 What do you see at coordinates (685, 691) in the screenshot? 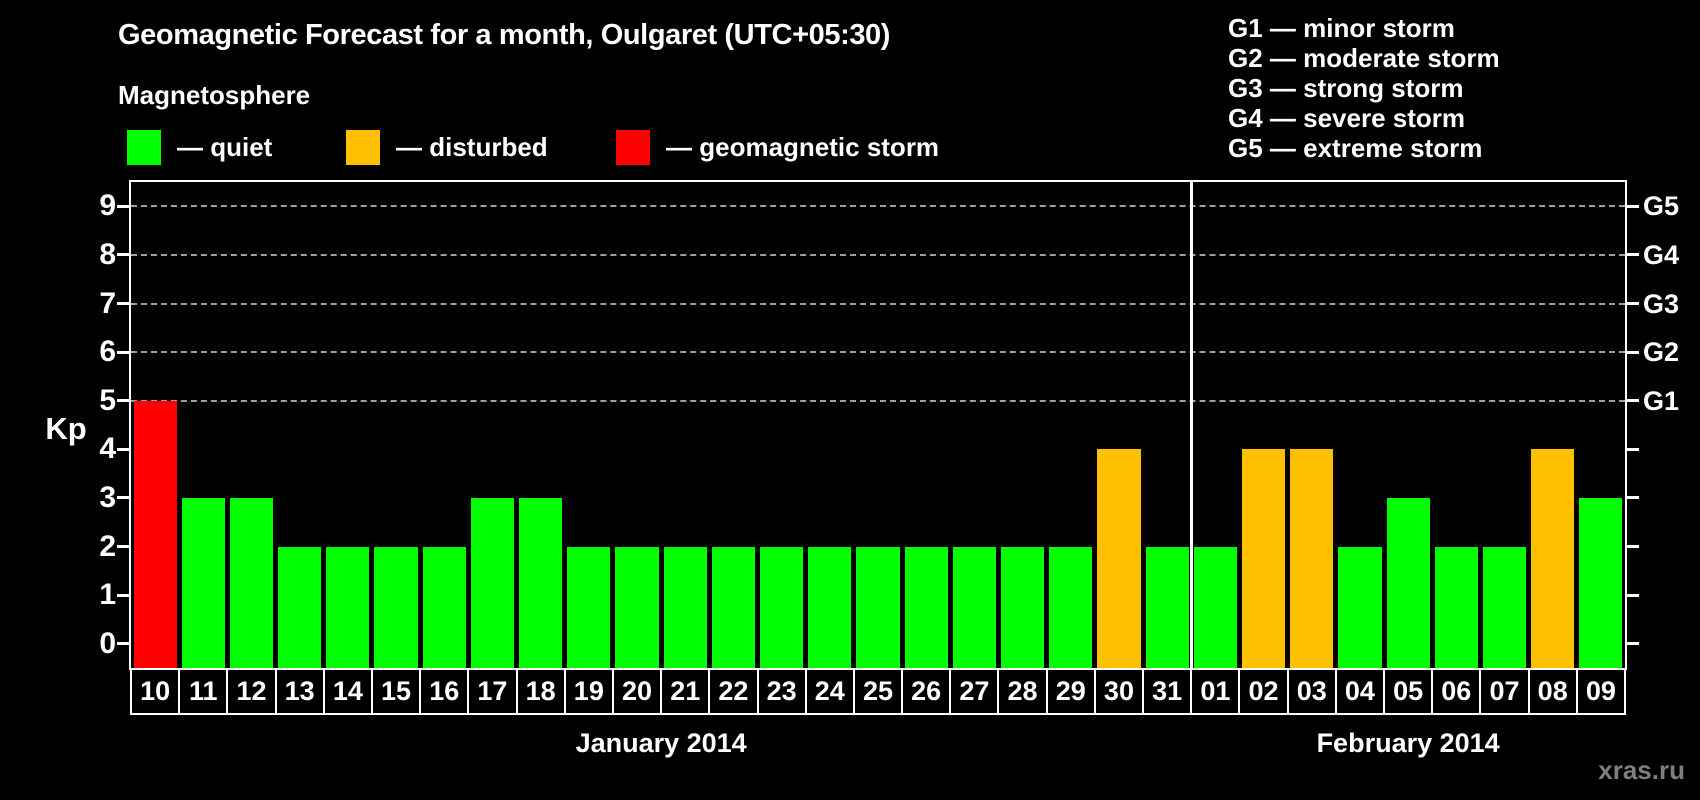
I see `day-label: 21` at bounding box center [685, 691].